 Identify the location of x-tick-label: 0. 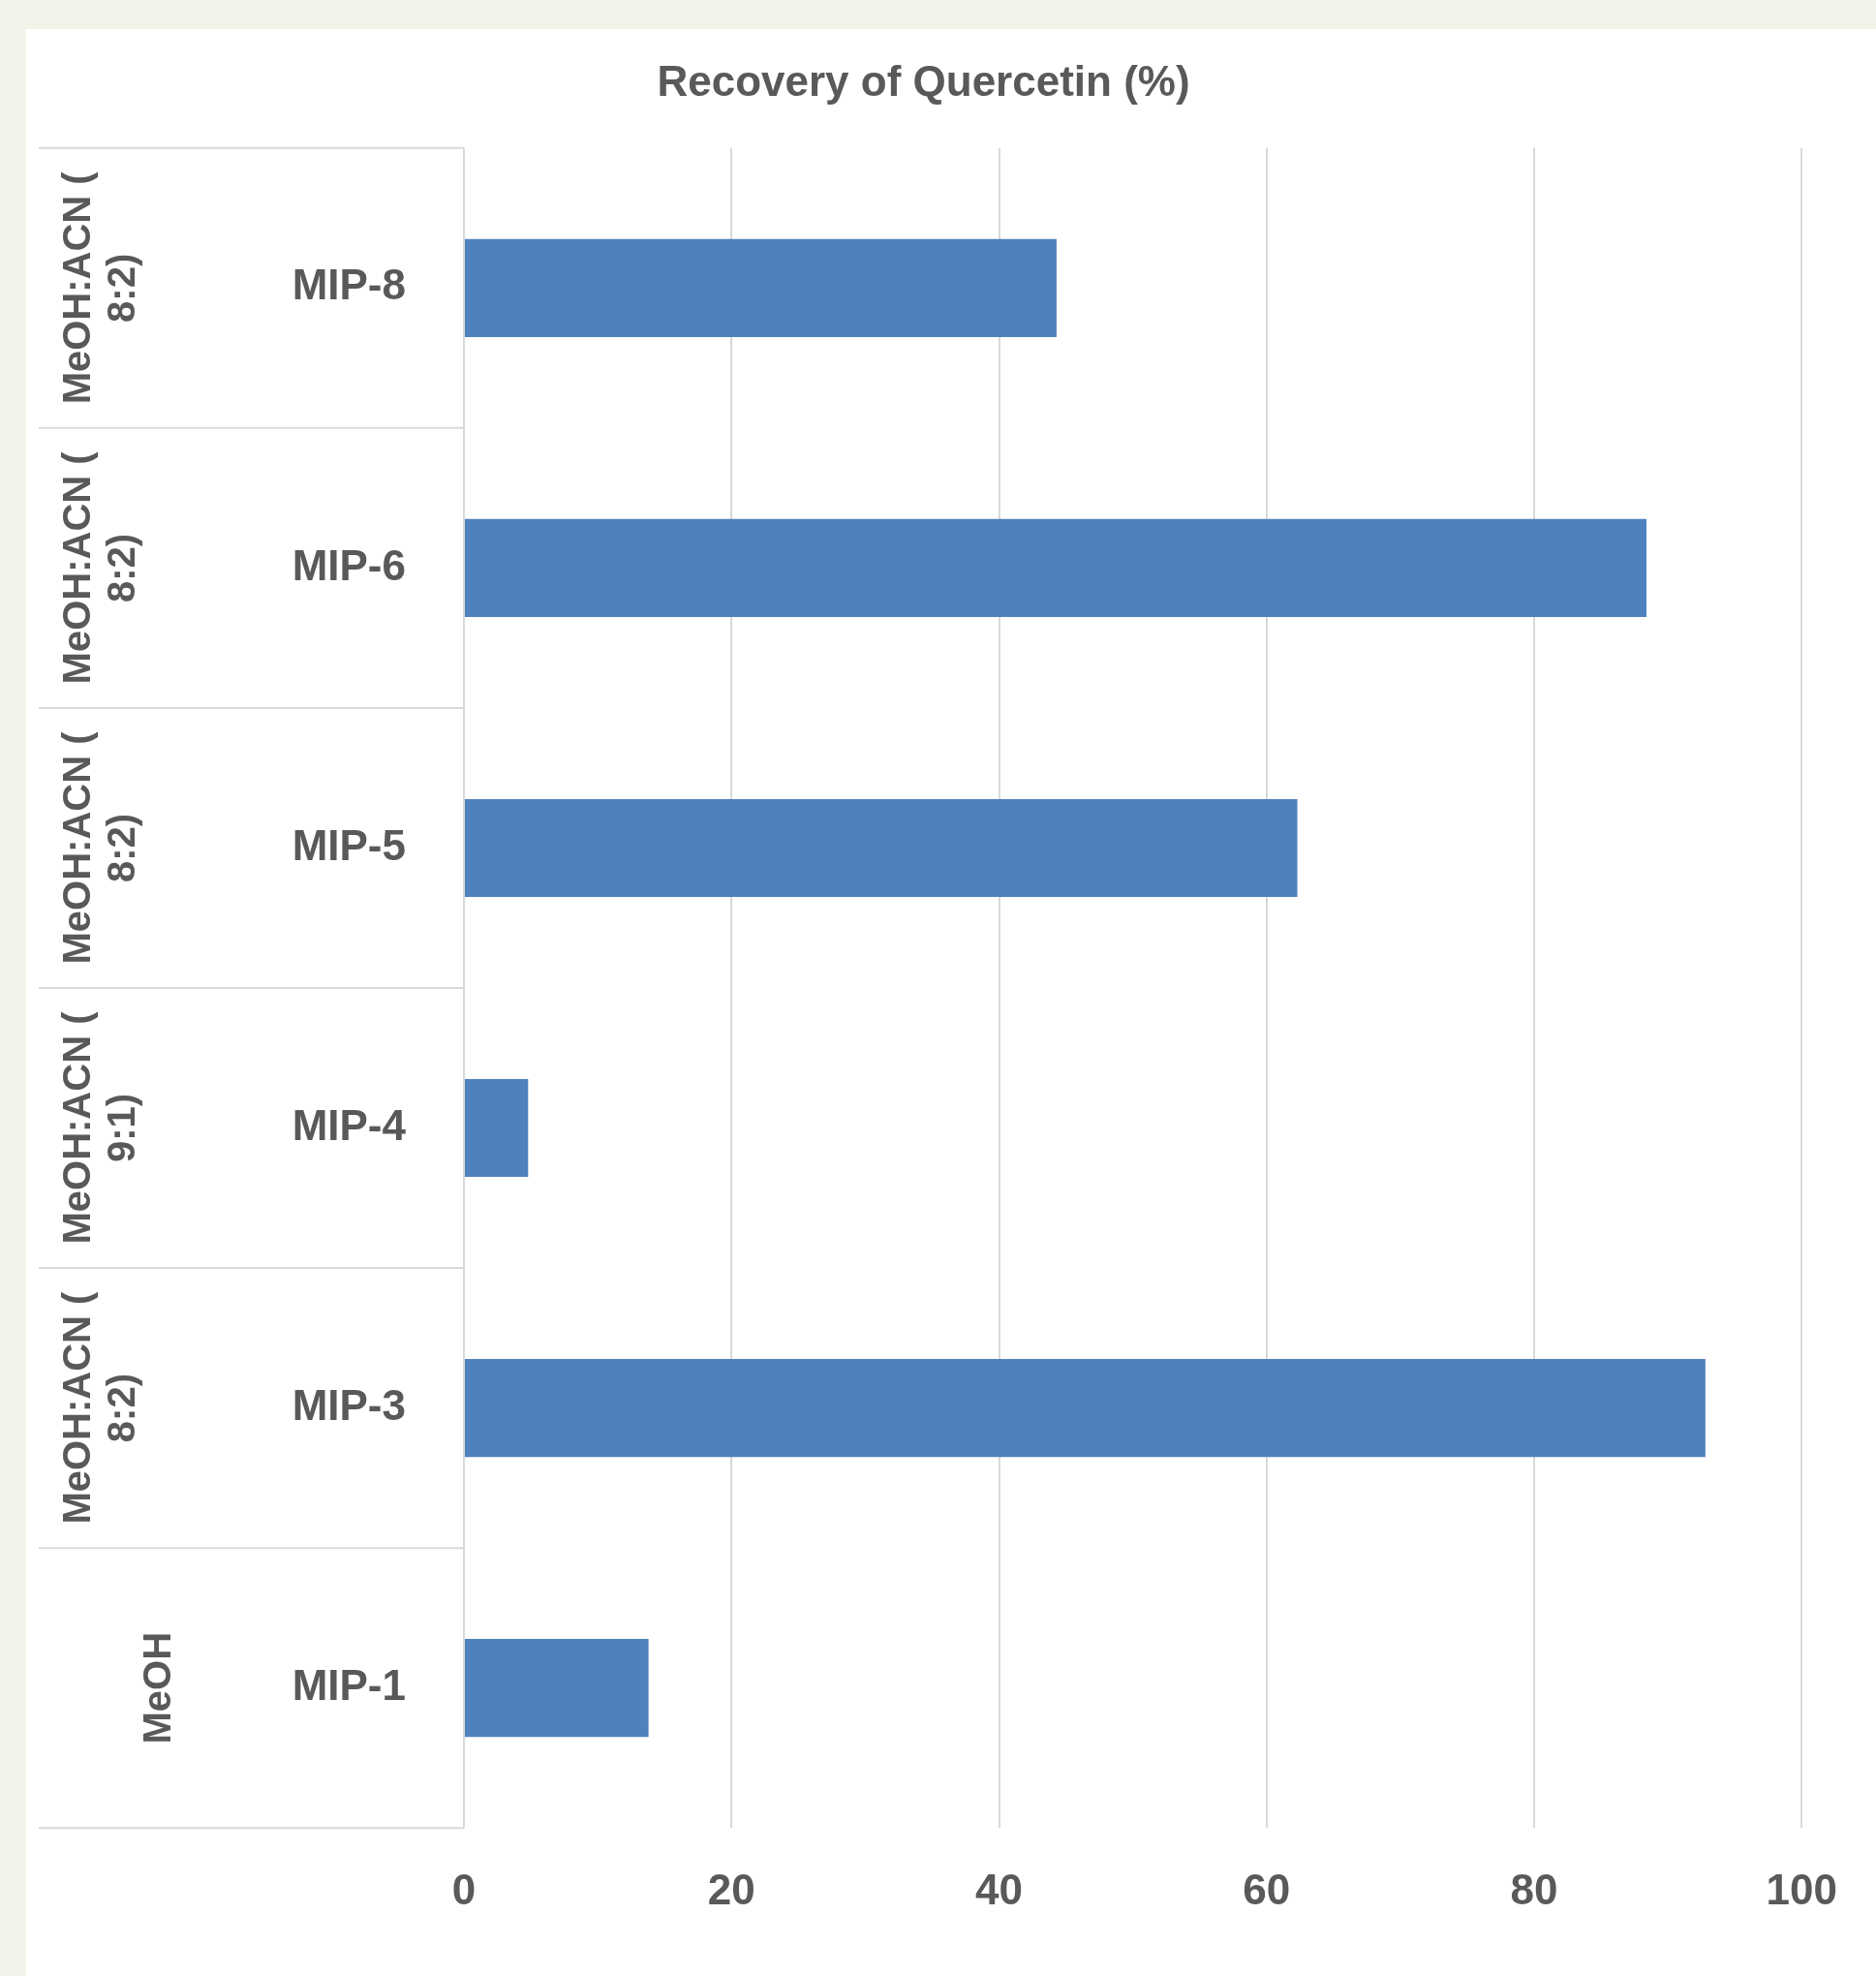
(464, 1889).